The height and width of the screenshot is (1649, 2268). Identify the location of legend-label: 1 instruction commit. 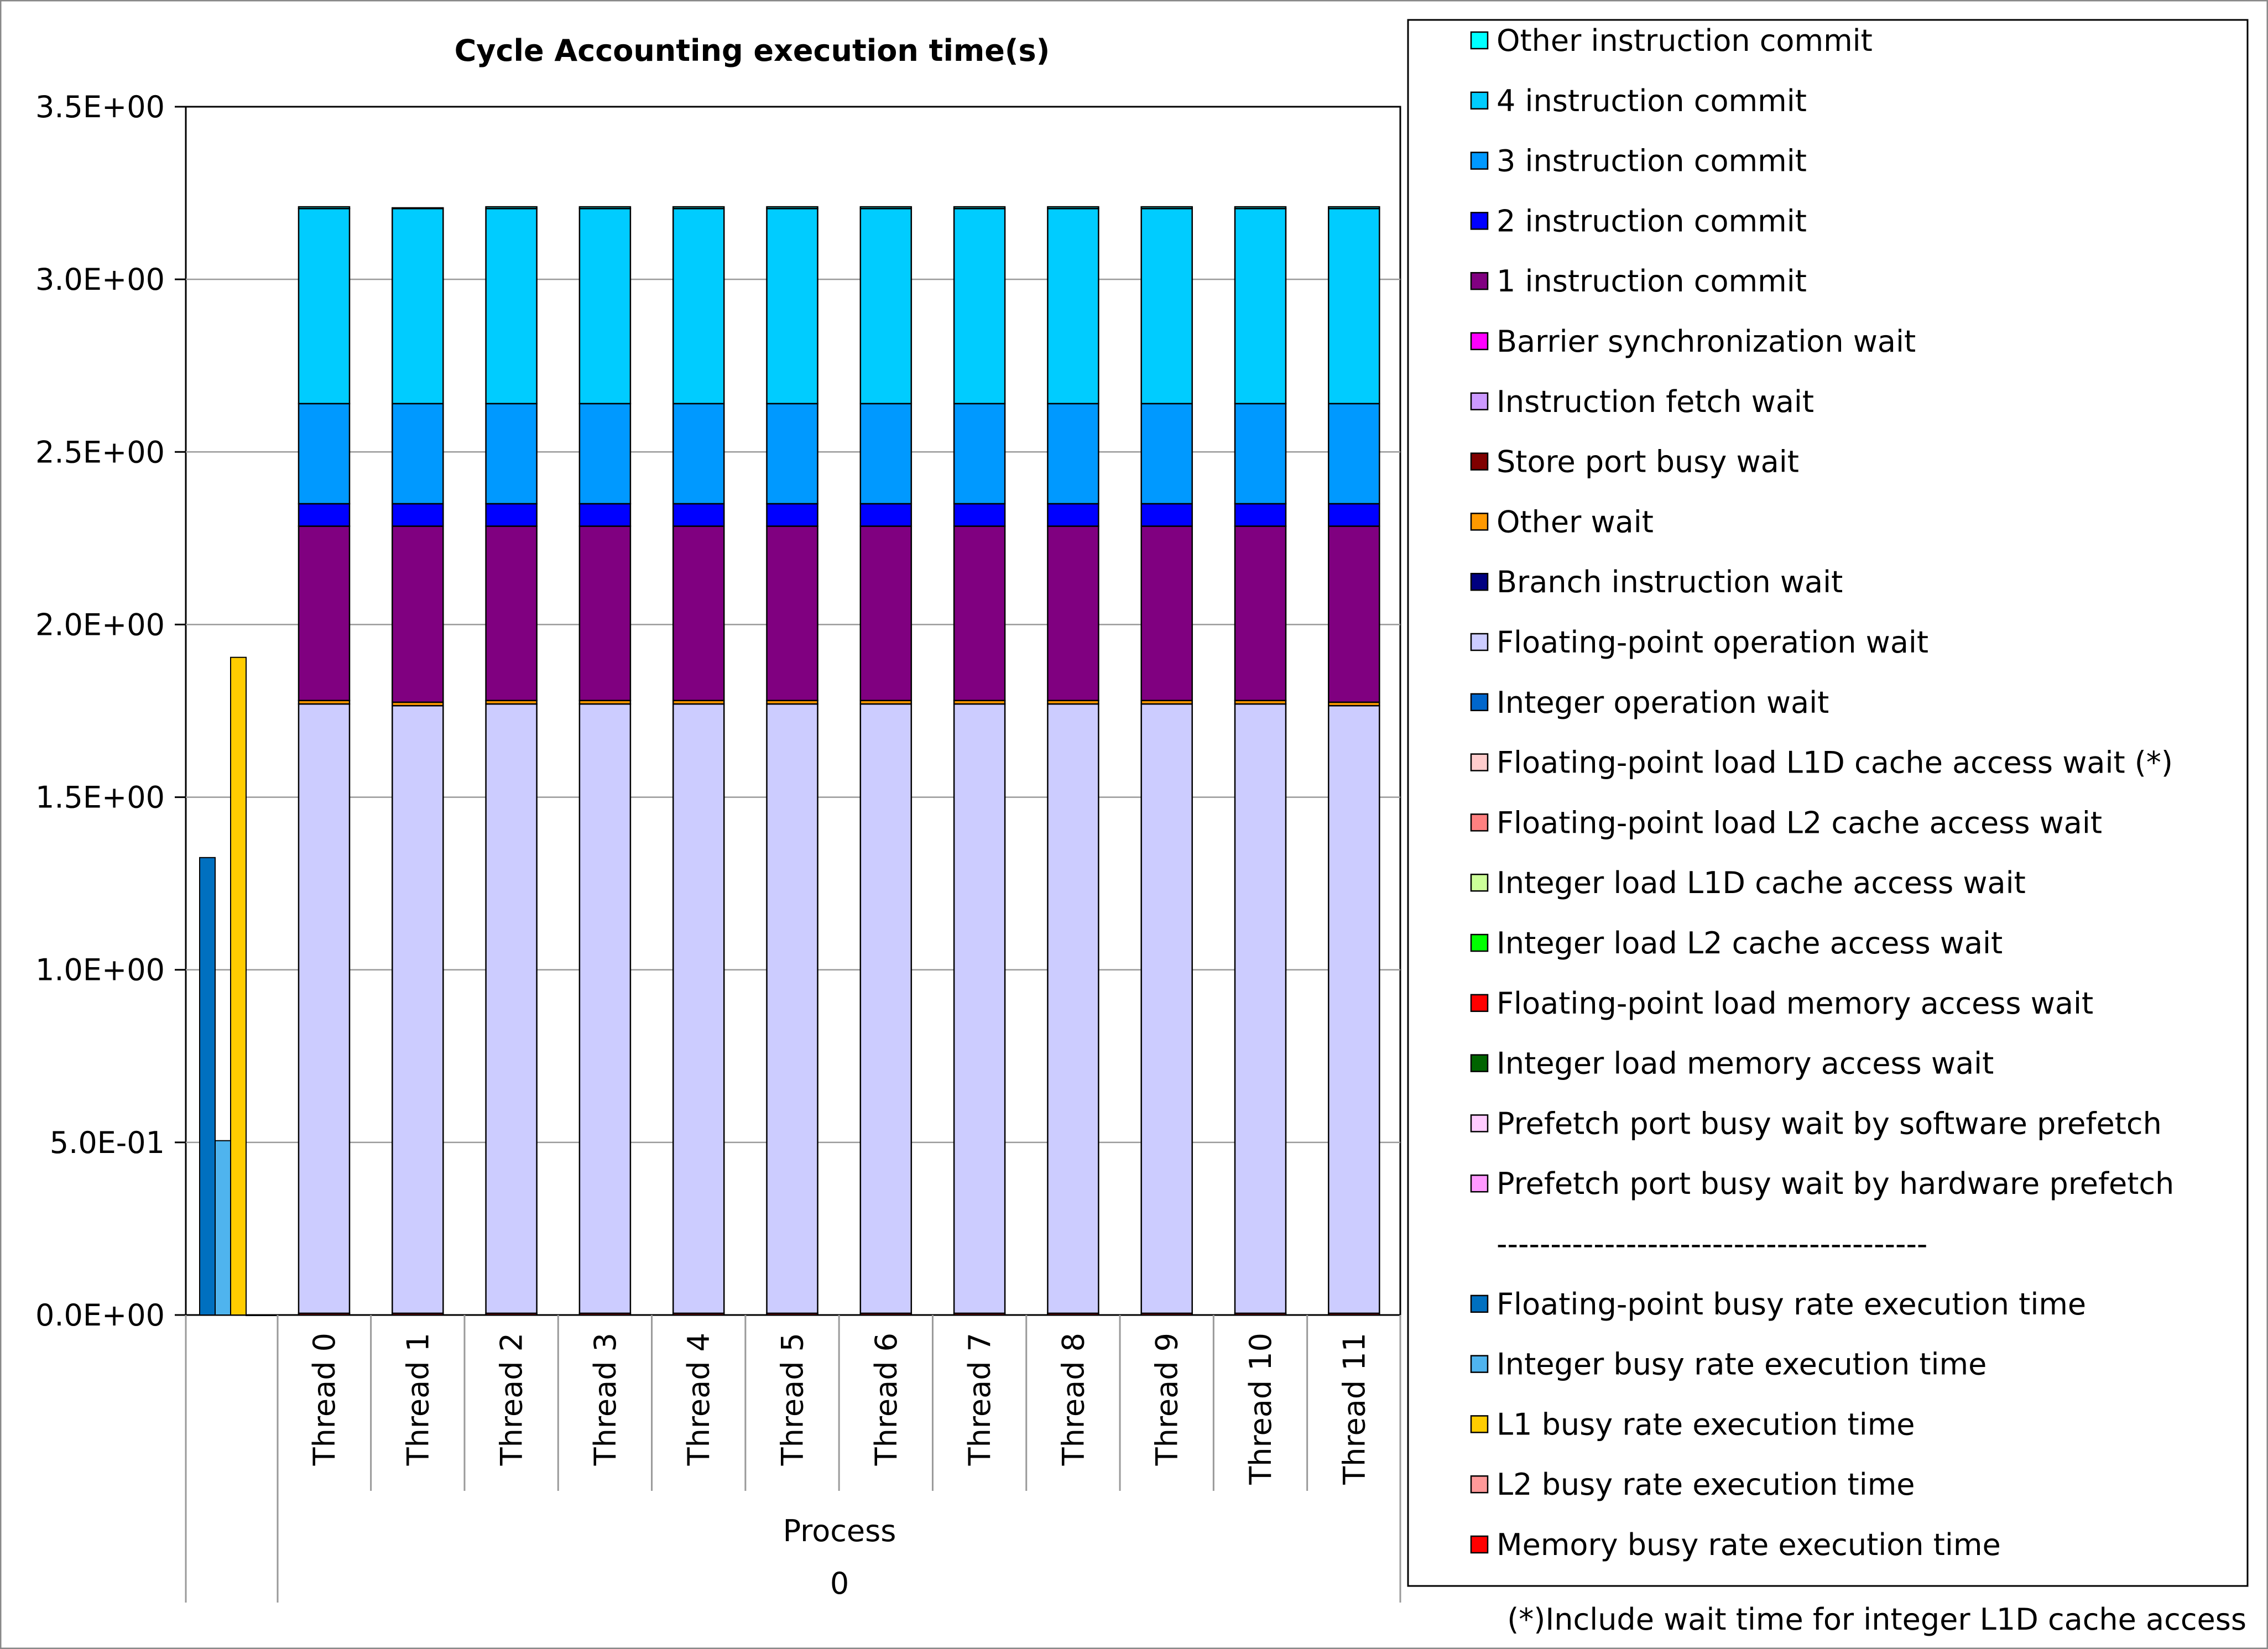
(1652, 281).